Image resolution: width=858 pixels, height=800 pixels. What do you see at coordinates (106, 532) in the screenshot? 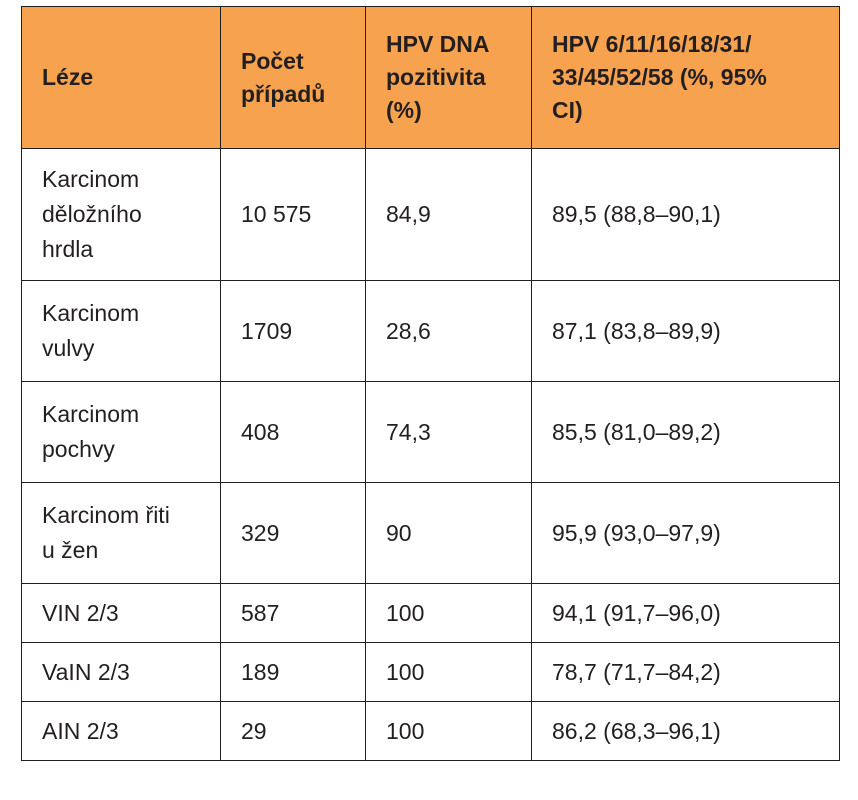
I see `lesion-text: Karcinom řiti u žen` at bounding box center [106, 532].